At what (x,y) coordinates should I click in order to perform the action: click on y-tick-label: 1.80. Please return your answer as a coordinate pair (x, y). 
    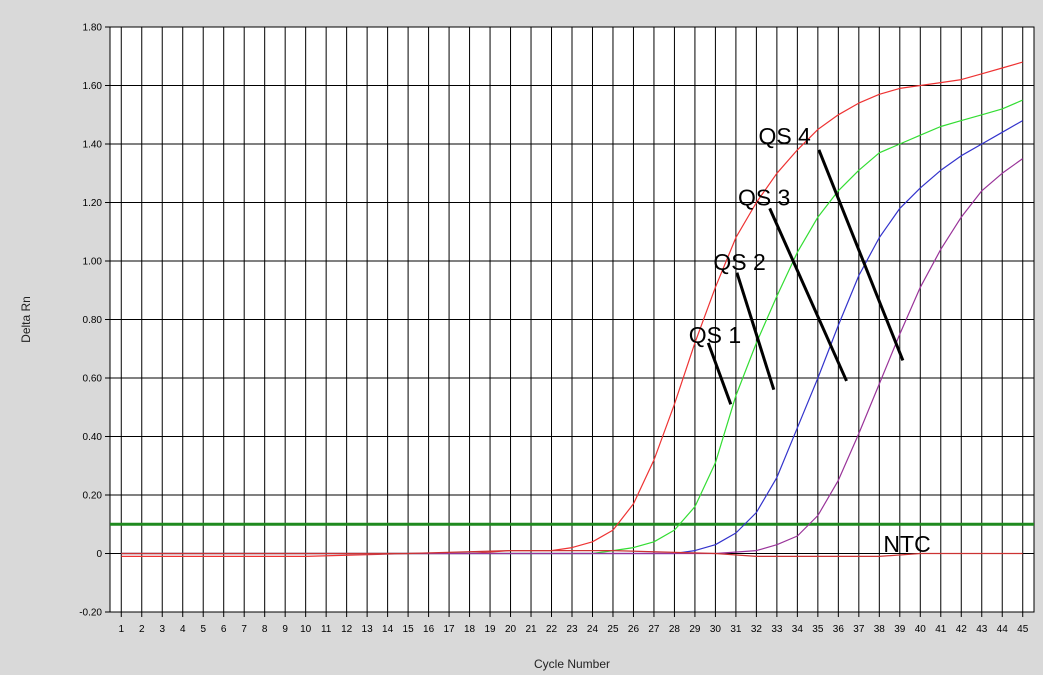
    Looking at the image, I should click on (93, 28).